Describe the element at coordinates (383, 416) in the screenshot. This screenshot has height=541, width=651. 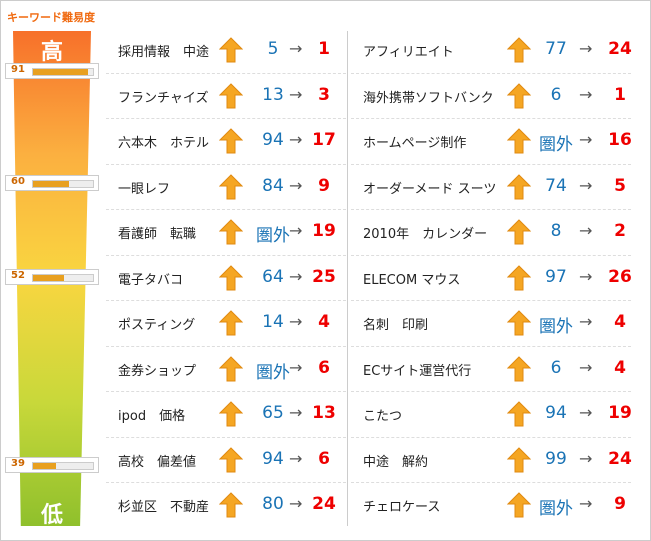
I see `keyword: こたつ` at that location.